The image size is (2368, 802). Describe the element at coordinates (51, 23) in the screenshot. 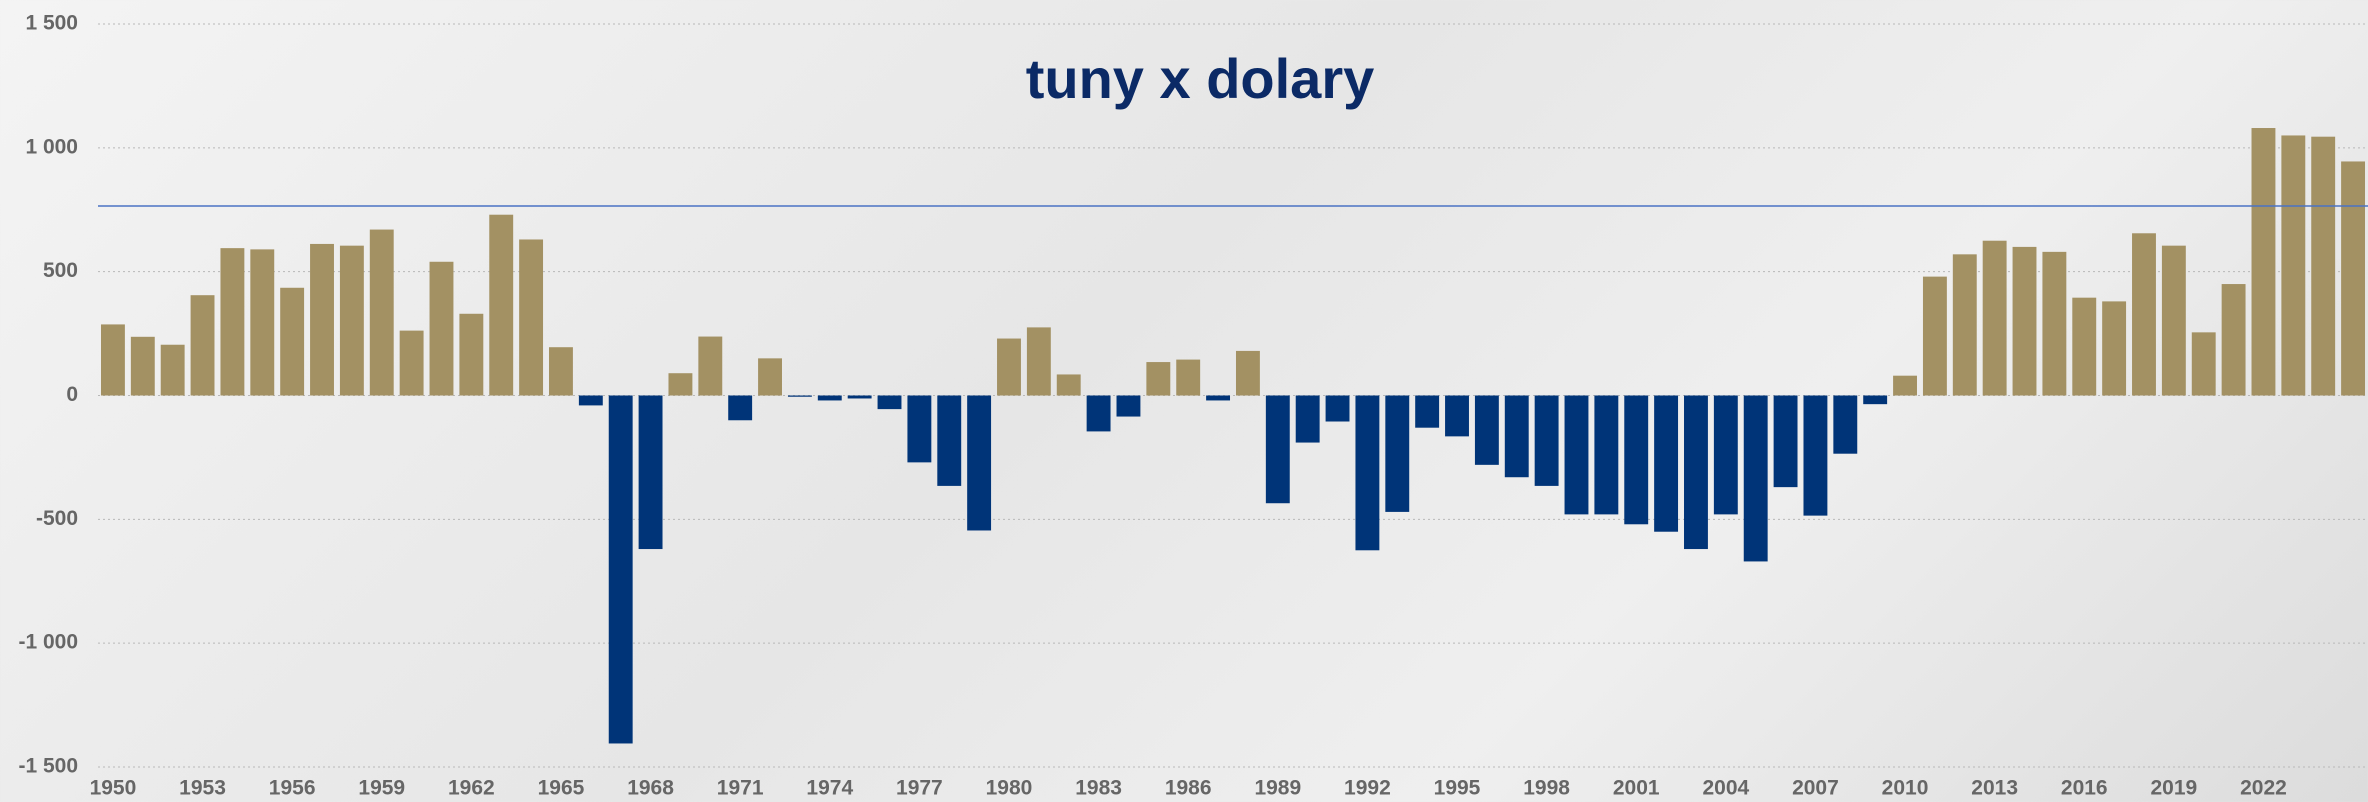

I see `y-tick-label: 1 500` at that location.